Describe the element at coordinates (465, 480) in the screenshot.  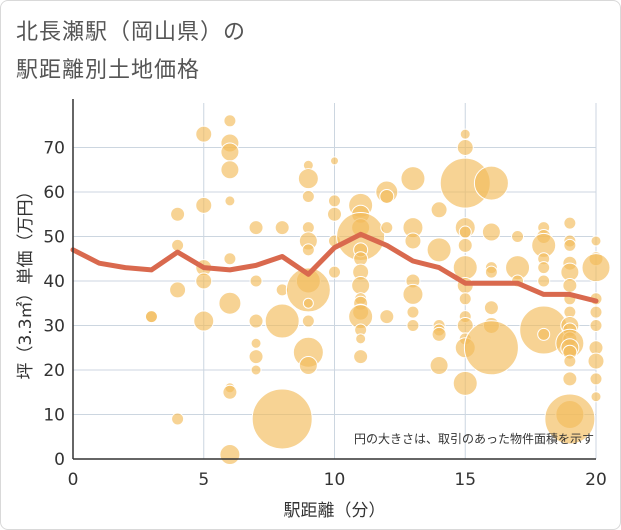
I see `x-tick-label: 15` at that location.